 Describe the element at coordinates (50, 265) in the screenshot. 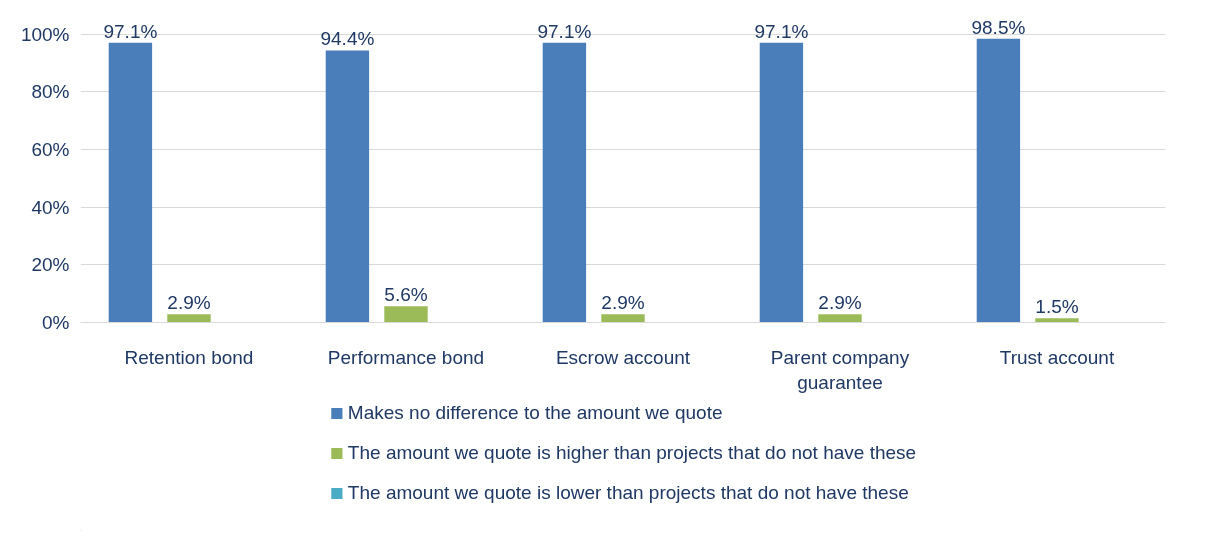

I see `y-tick-label: 20%` at that location.